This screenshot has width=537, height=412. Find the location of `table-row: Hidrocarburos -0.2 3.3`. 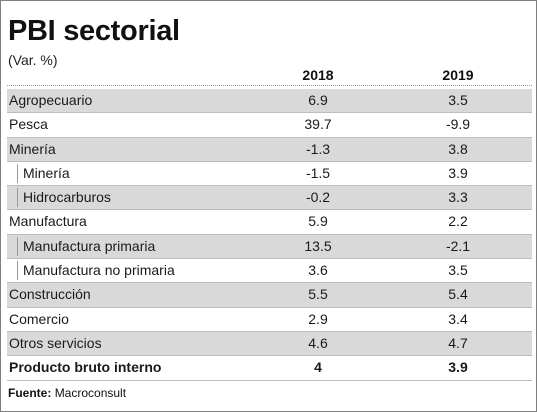

table-row: Hidrocarburos -0.2 3.3 is located at coordinates (269, 198).